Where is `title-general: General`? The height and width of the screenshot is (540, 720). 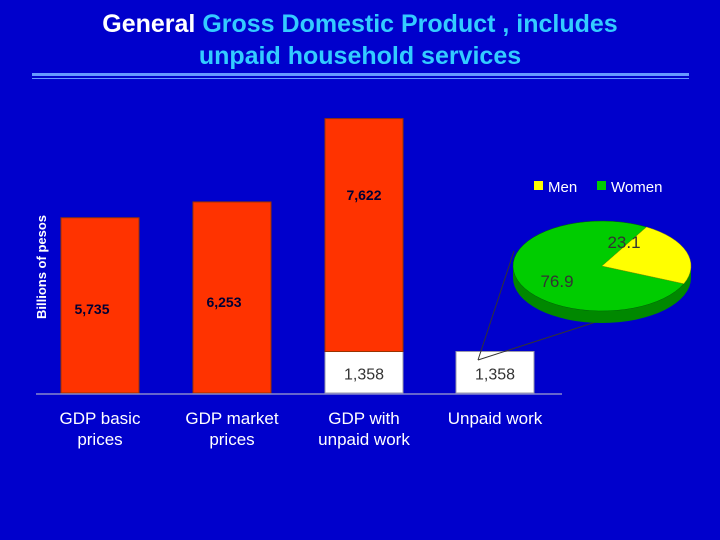 title-general: General is located at coordinates (149, 24).